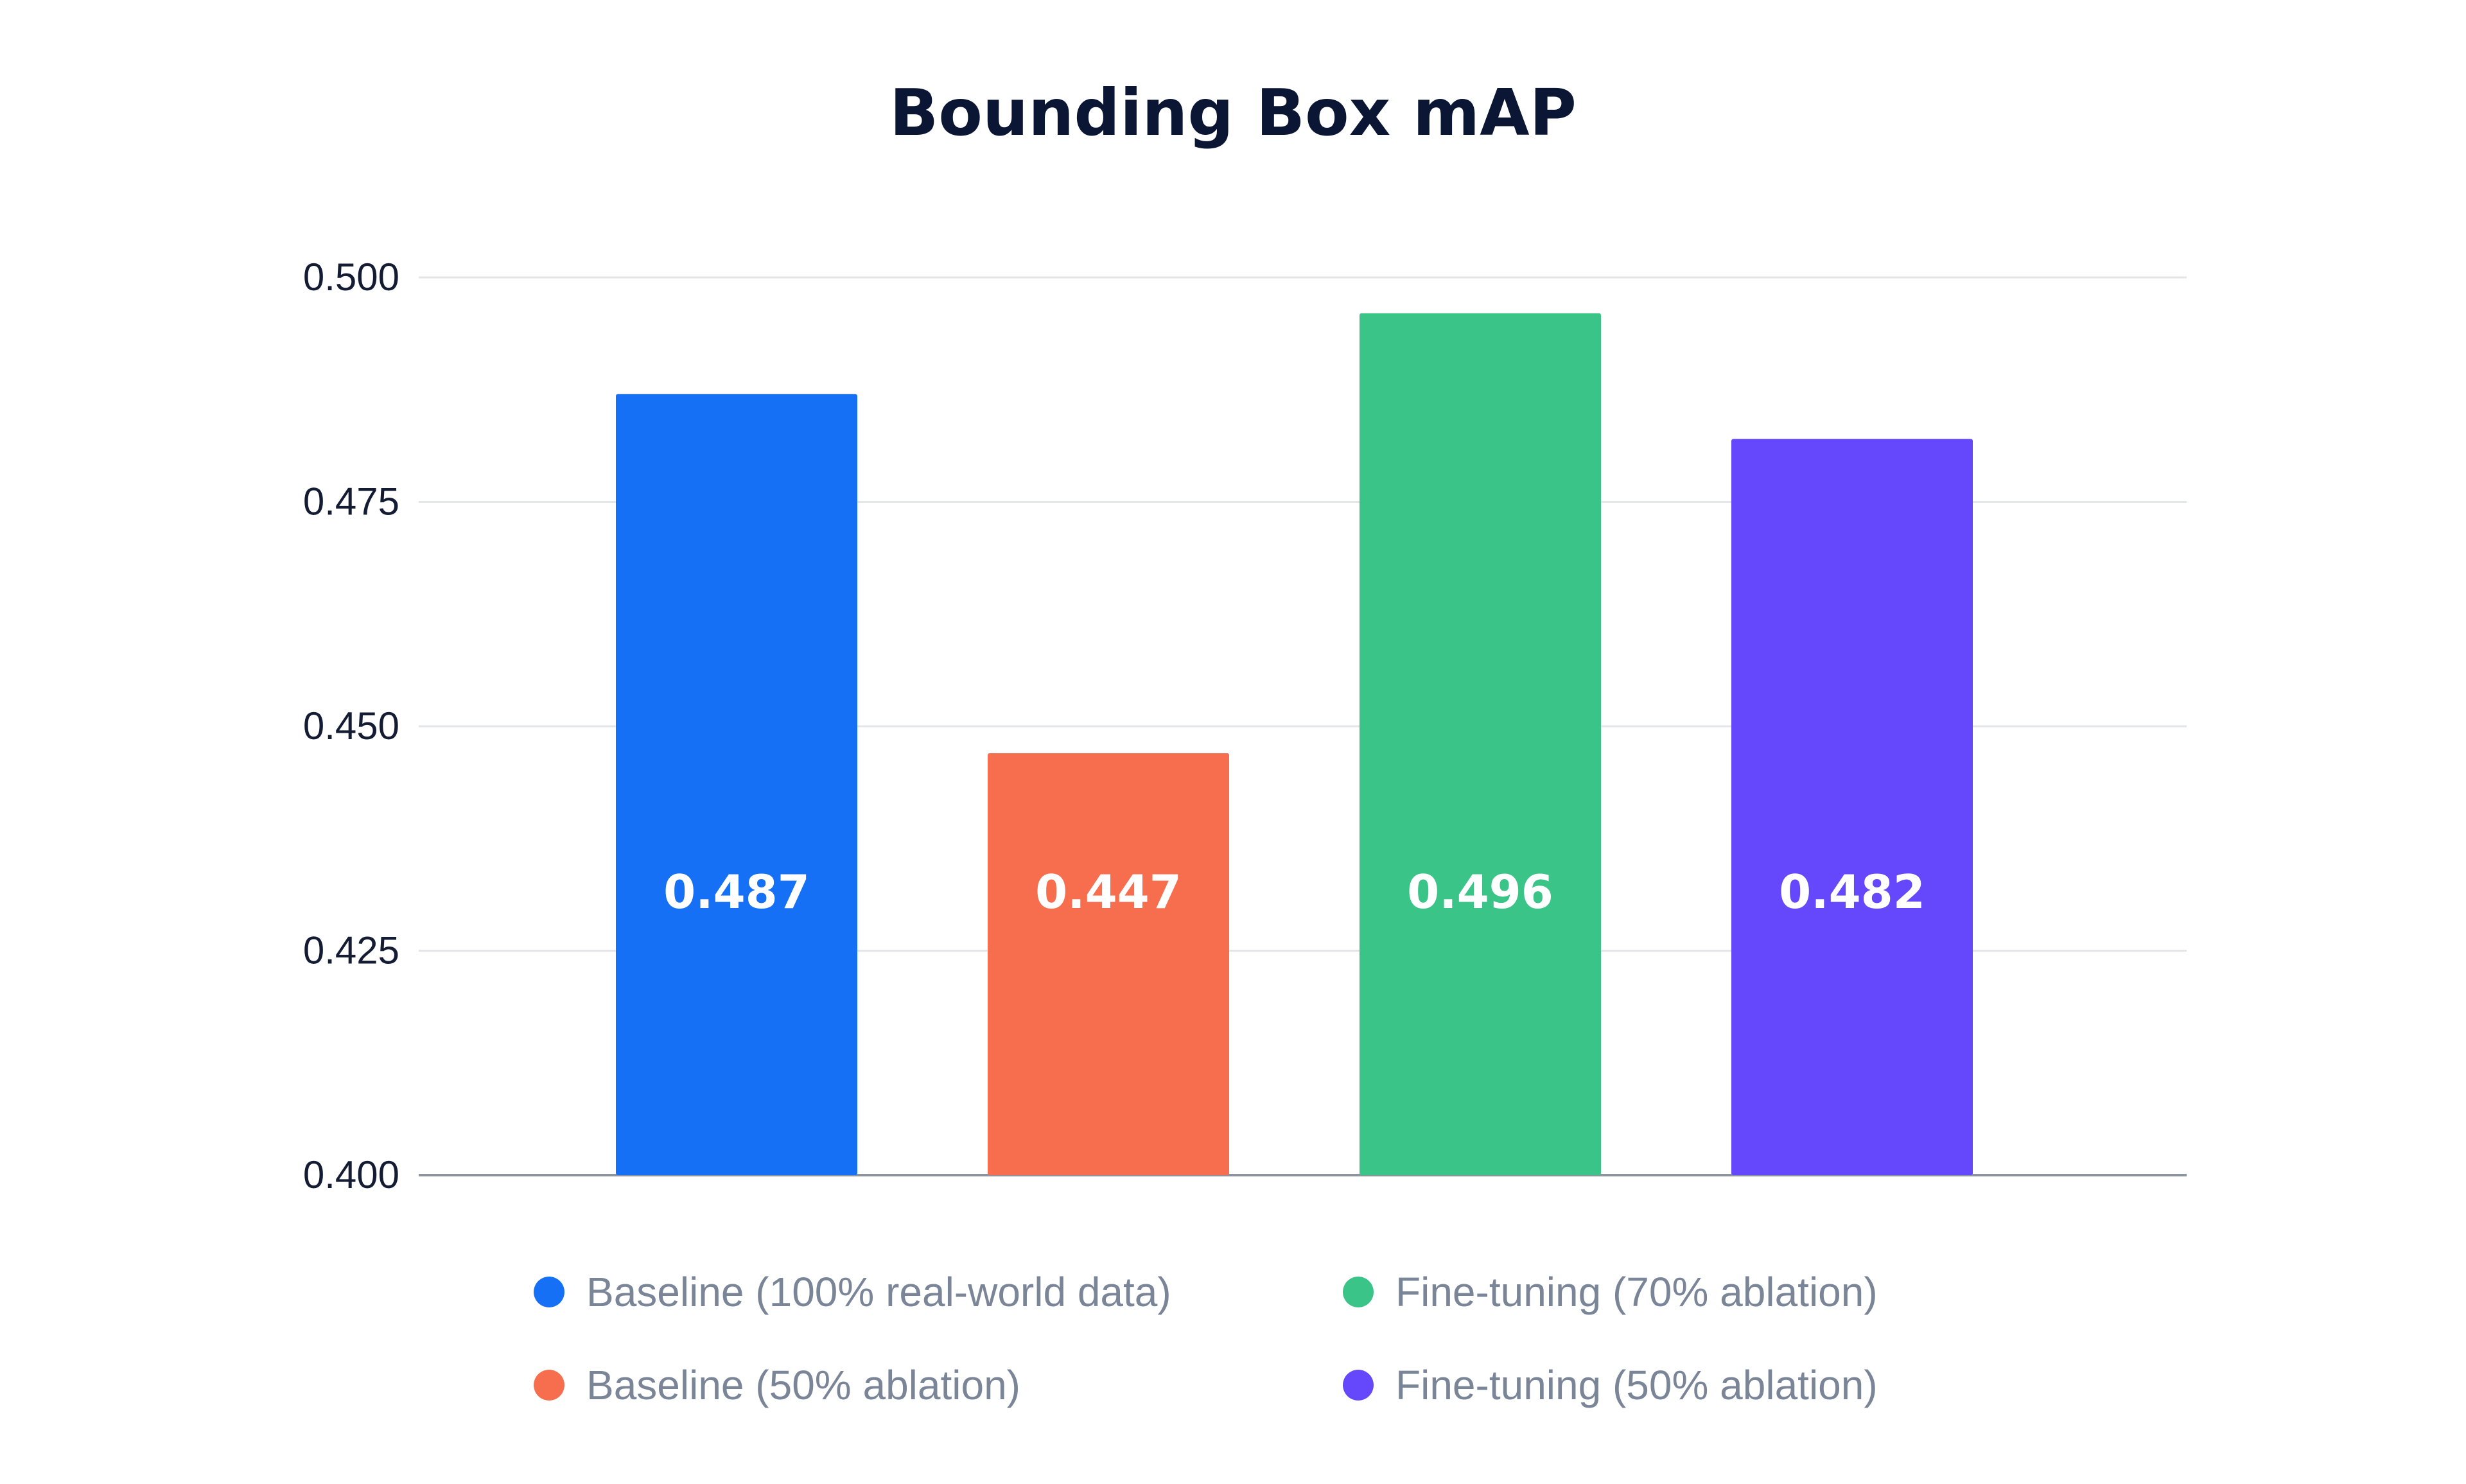 The image size is (2466, 1484). Describe the element at coordinates (1480, 892) in the screenshot. I see `bar-value-label: 0.496` at that location.